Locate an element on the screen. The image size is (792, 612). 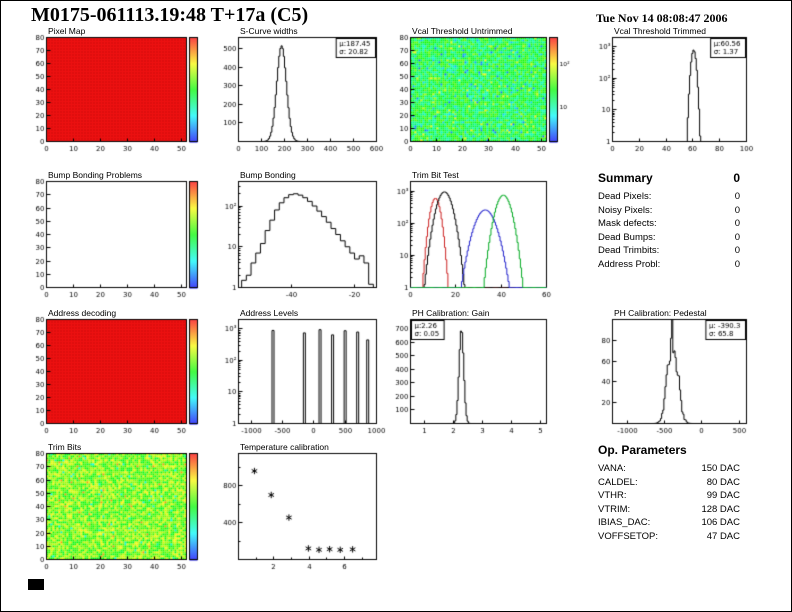
summary-row: Dead Bumps: 0 is located at coordinates (669, 238).